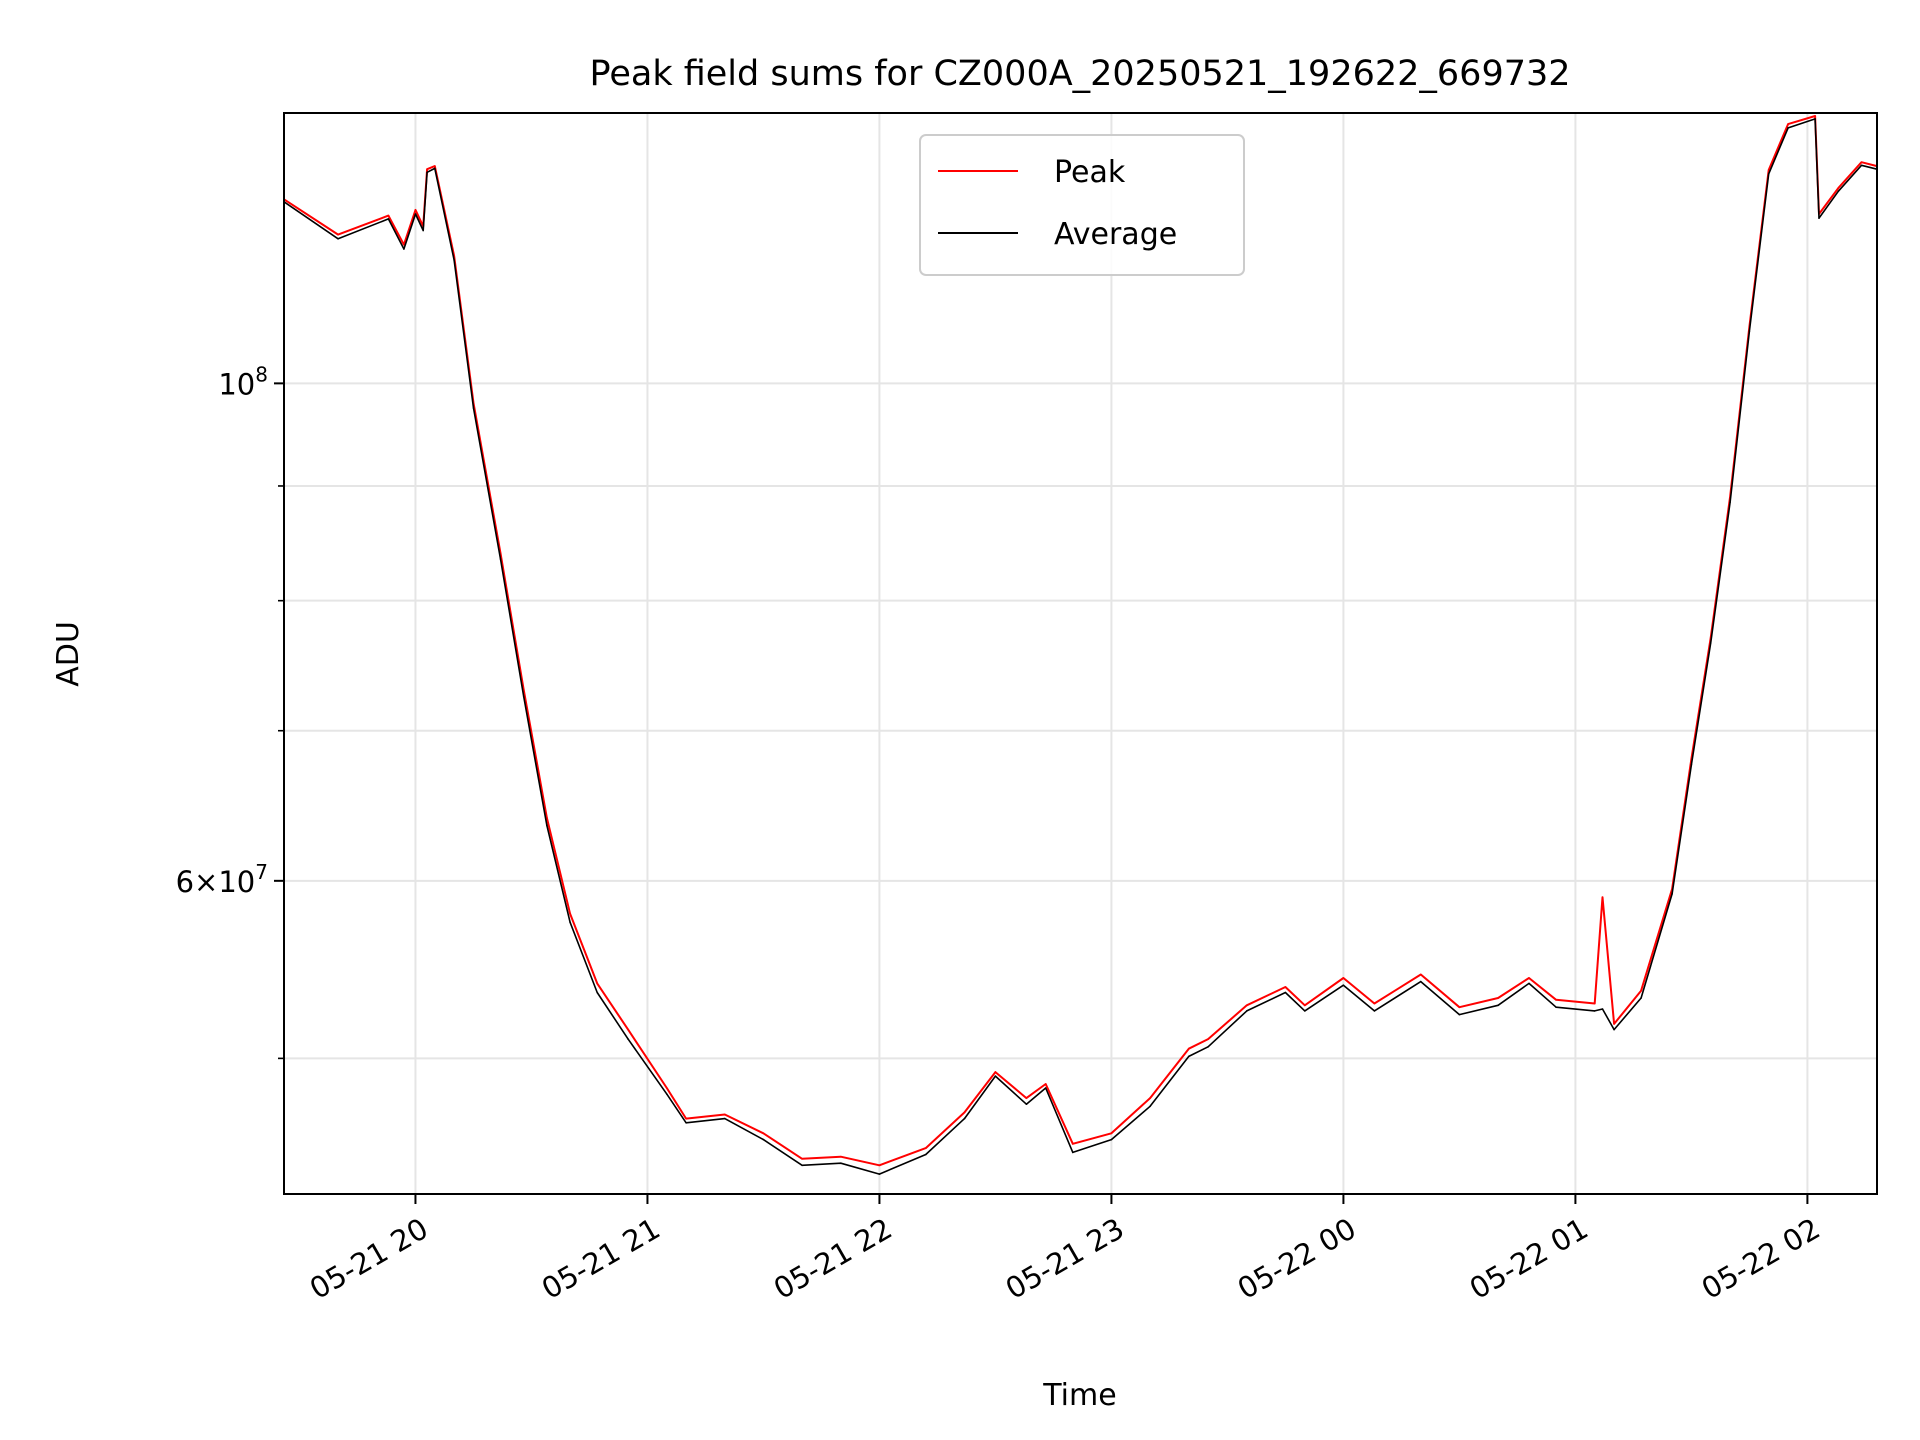 This screenshot has width=1920, height=1440. I want to click on y-tick-label: 108, so click(243, 381).